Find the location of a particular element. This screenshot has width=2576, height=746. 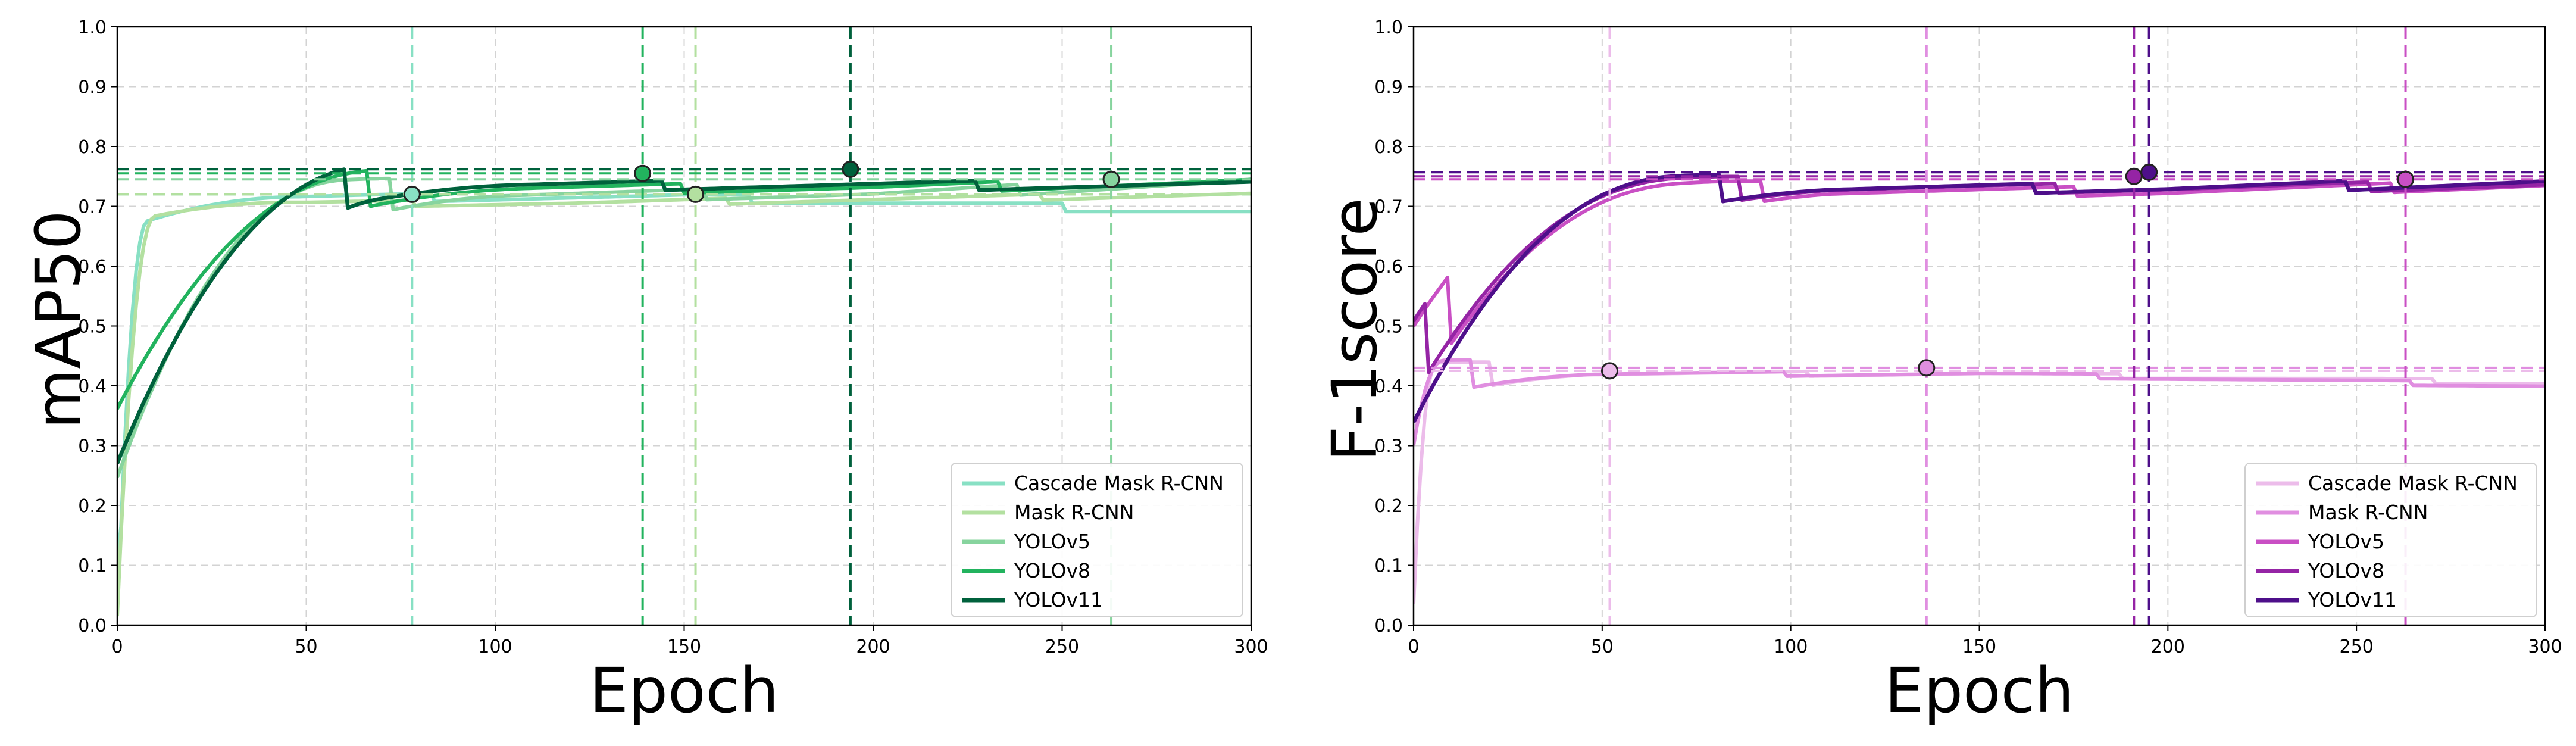

series-line-yolov5 is located at coordinates (1979, 262).